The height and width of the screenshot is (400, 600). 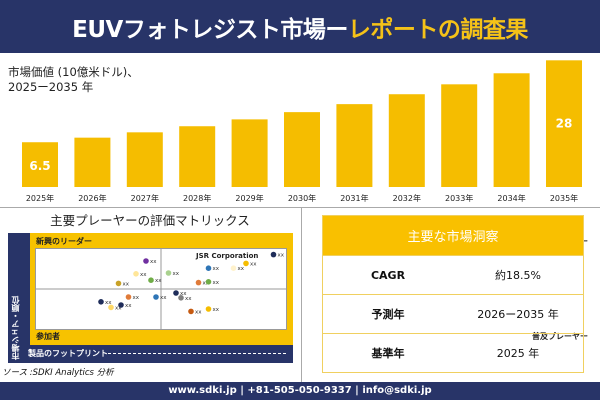 I want to click on x-axis-label: 製品のフットプリント, so click(x=68, y=353).